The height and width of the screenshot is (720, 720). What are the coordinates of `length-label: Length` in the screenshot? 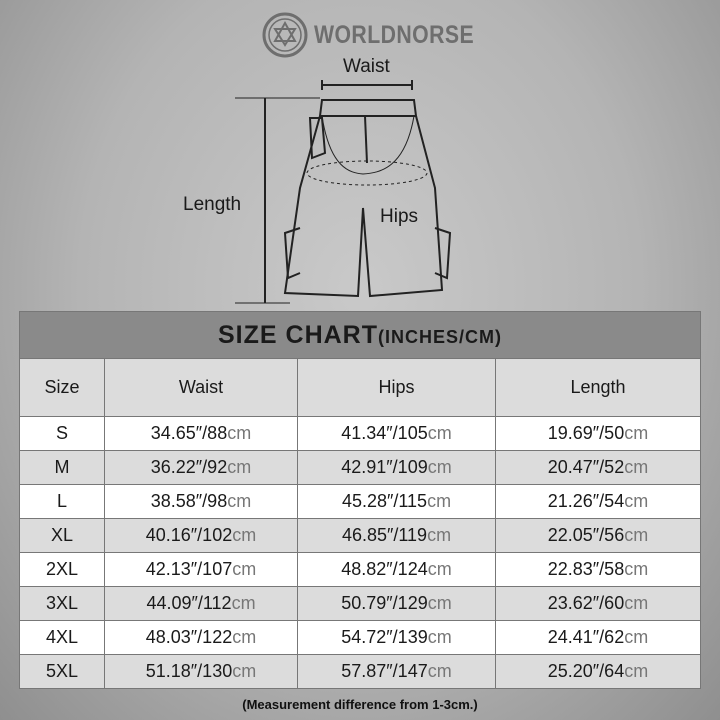 It's located at (212, 204).